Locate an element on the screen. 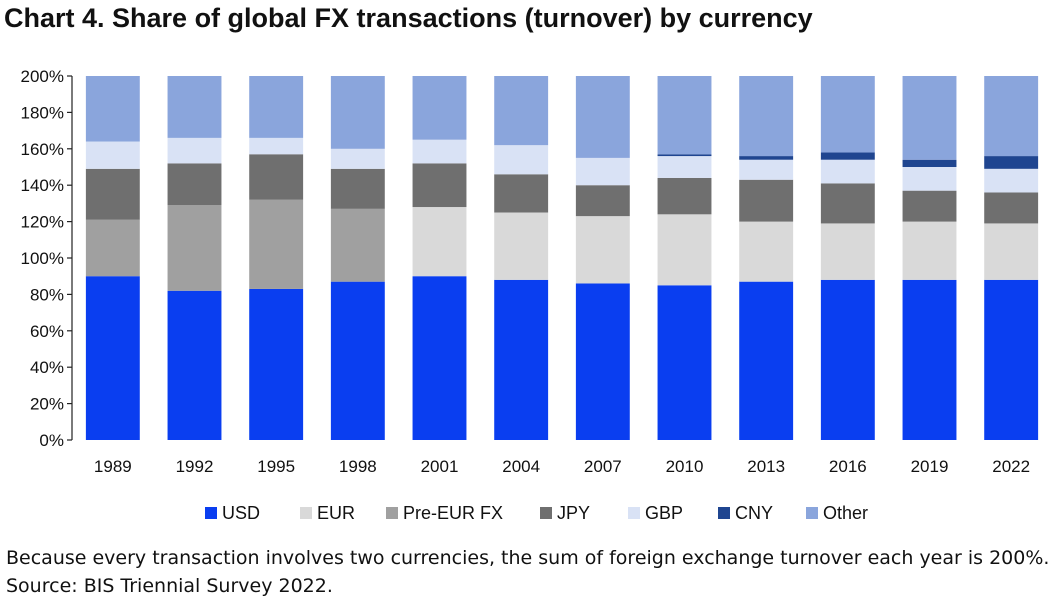 The height and width of the screenshot is (604, 1059). bar-jpy-1998 is located at coordinates (357, 188).